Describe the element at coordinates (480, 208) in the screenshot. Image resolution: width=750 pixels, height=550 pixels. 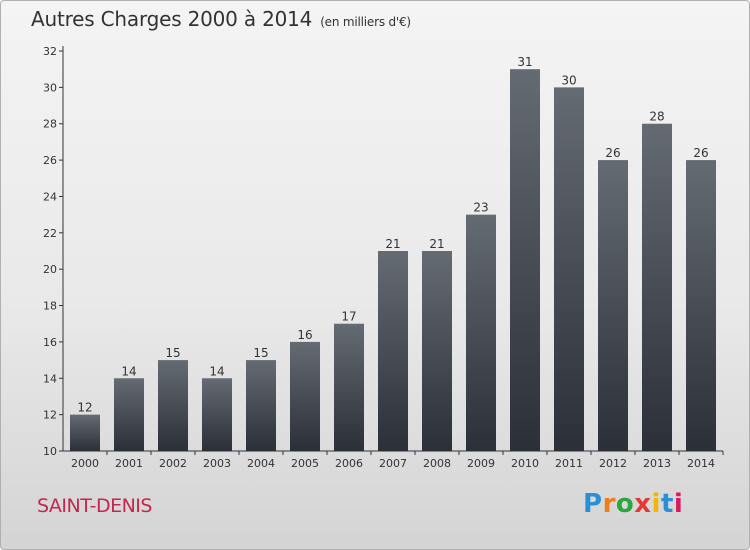
I see `data-label-2009: 23` at that location.